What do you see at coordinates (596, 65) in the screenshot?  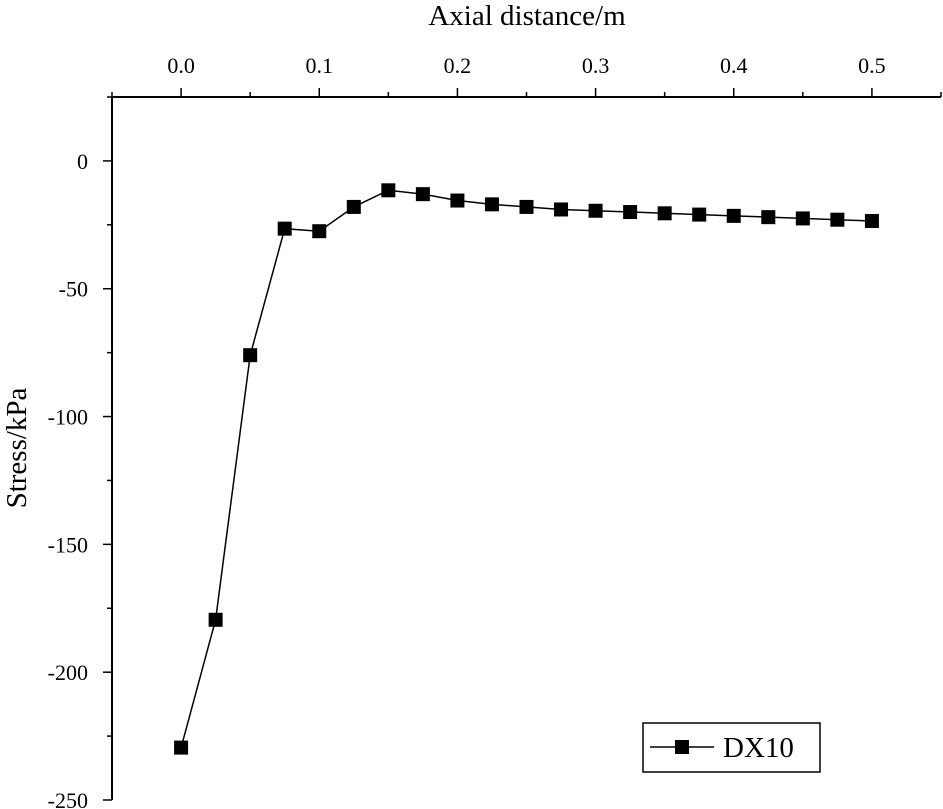 I see `x-tick-label: 0.3` at bounding box center [596, 65].